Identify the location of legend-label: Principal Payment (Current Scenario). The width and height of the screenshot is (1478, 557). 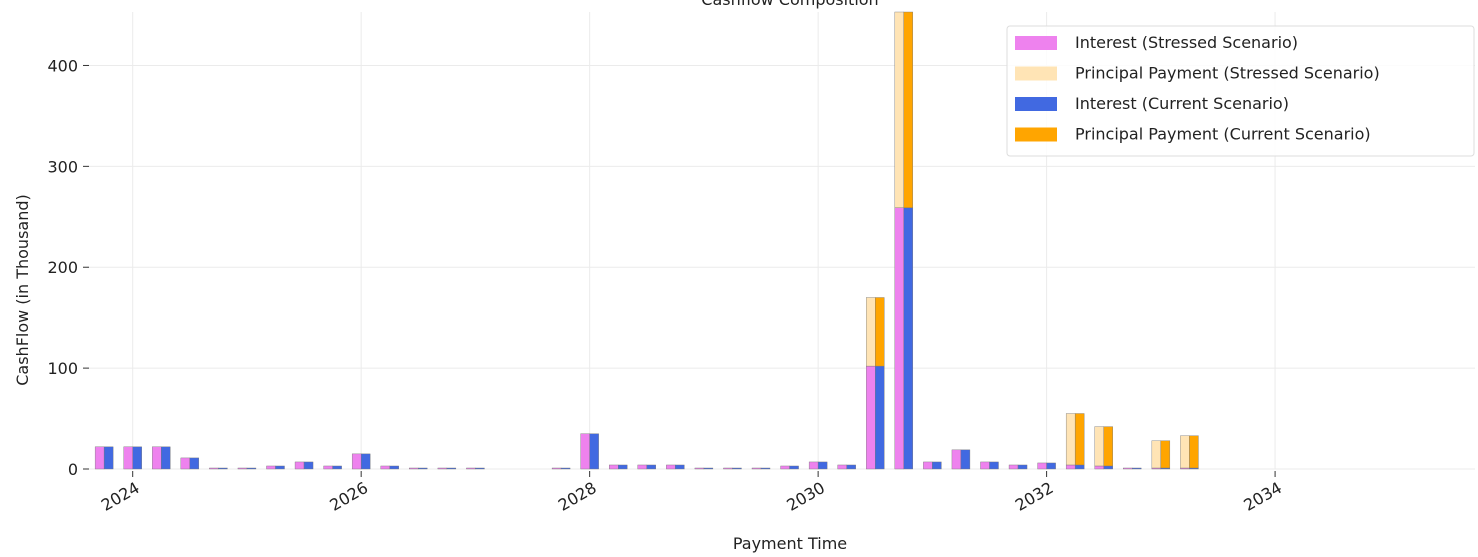
(1223, 134).